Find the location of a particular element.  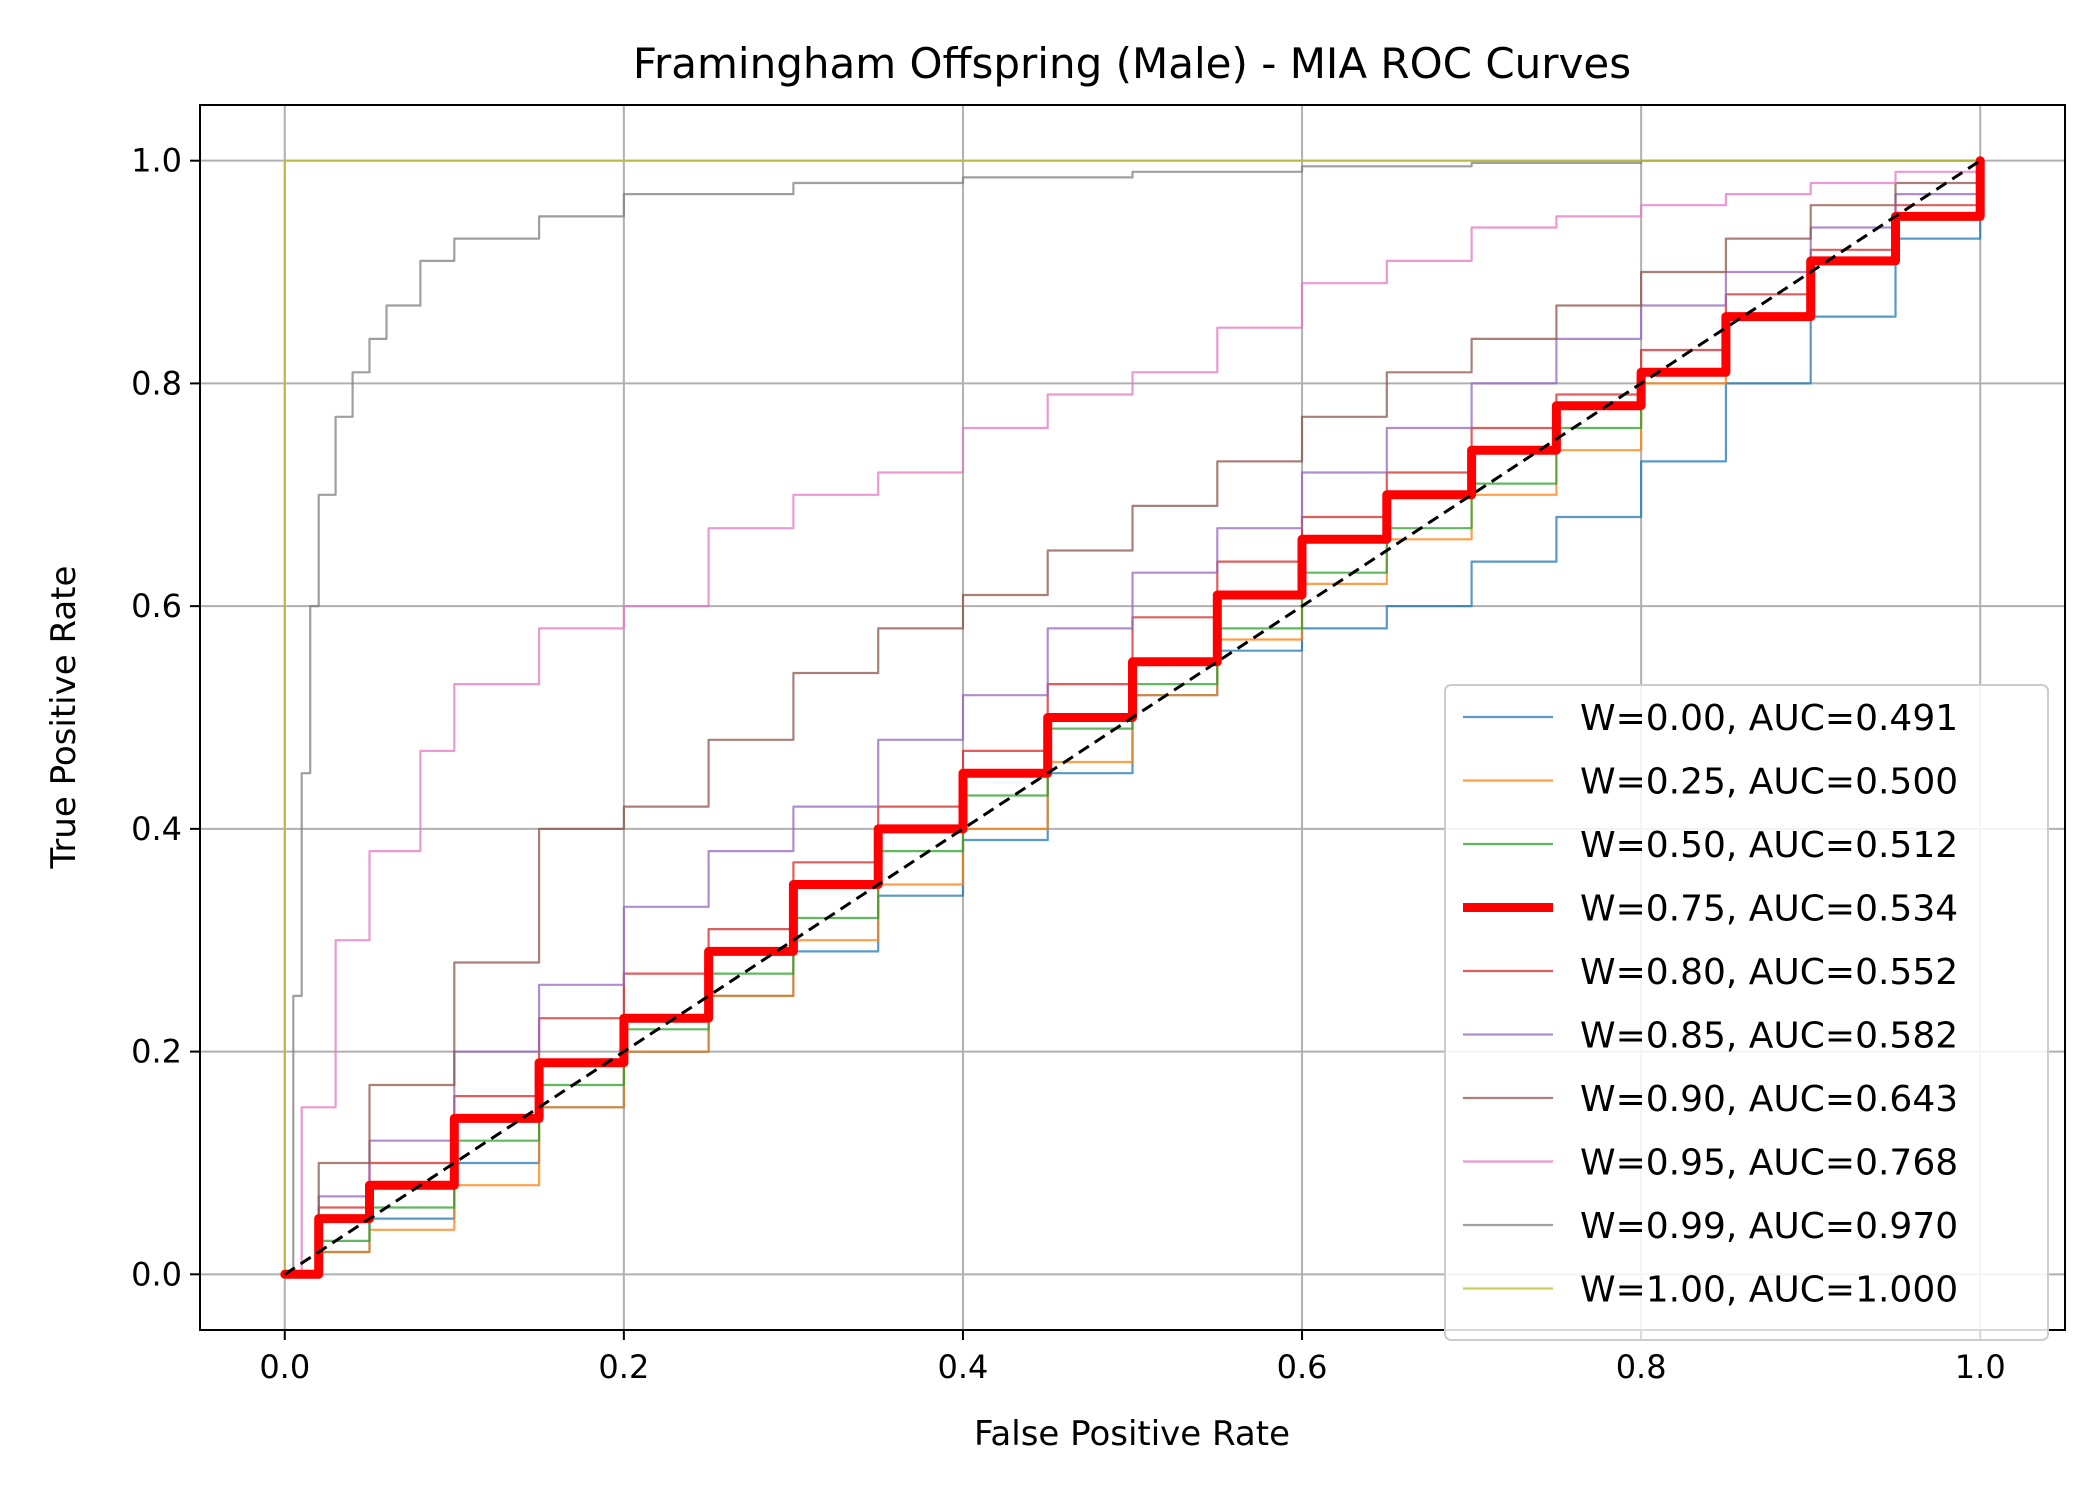

x-tick-label: 0.6 is located at coordinates (1302, 1367).